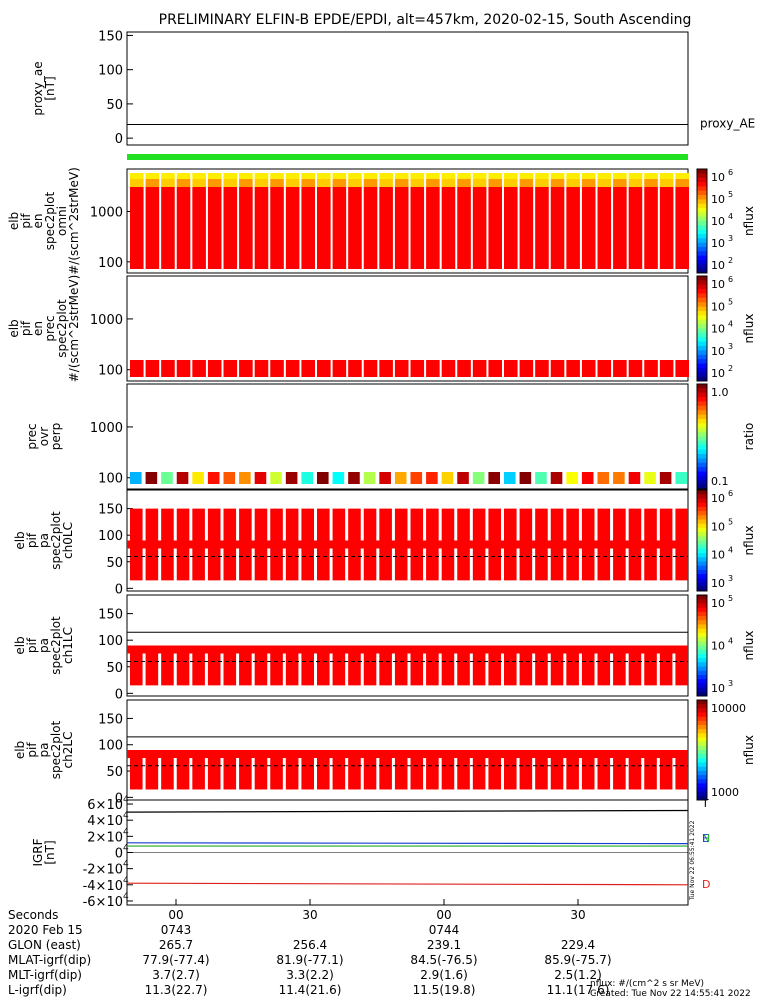 The width and height of the screenshot is (775, 1000). Describe the element at coordinates (730, 521) in the screenshot. I see `colorbar-tick-exponent: 5` at that location.